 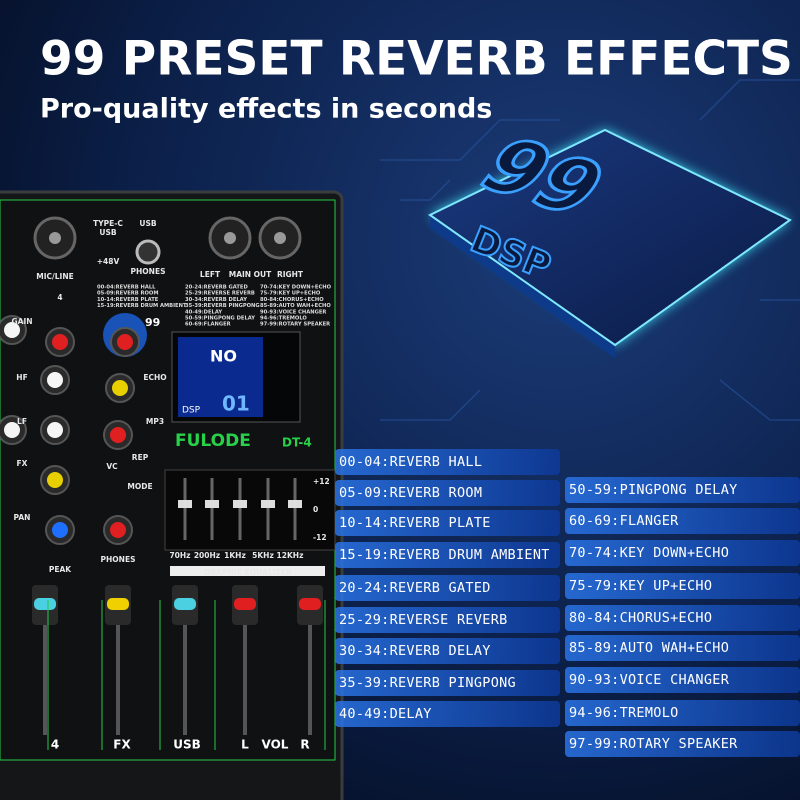 I want to click on preset-item: 40-49:DELAY, so click(x=385, y=714).